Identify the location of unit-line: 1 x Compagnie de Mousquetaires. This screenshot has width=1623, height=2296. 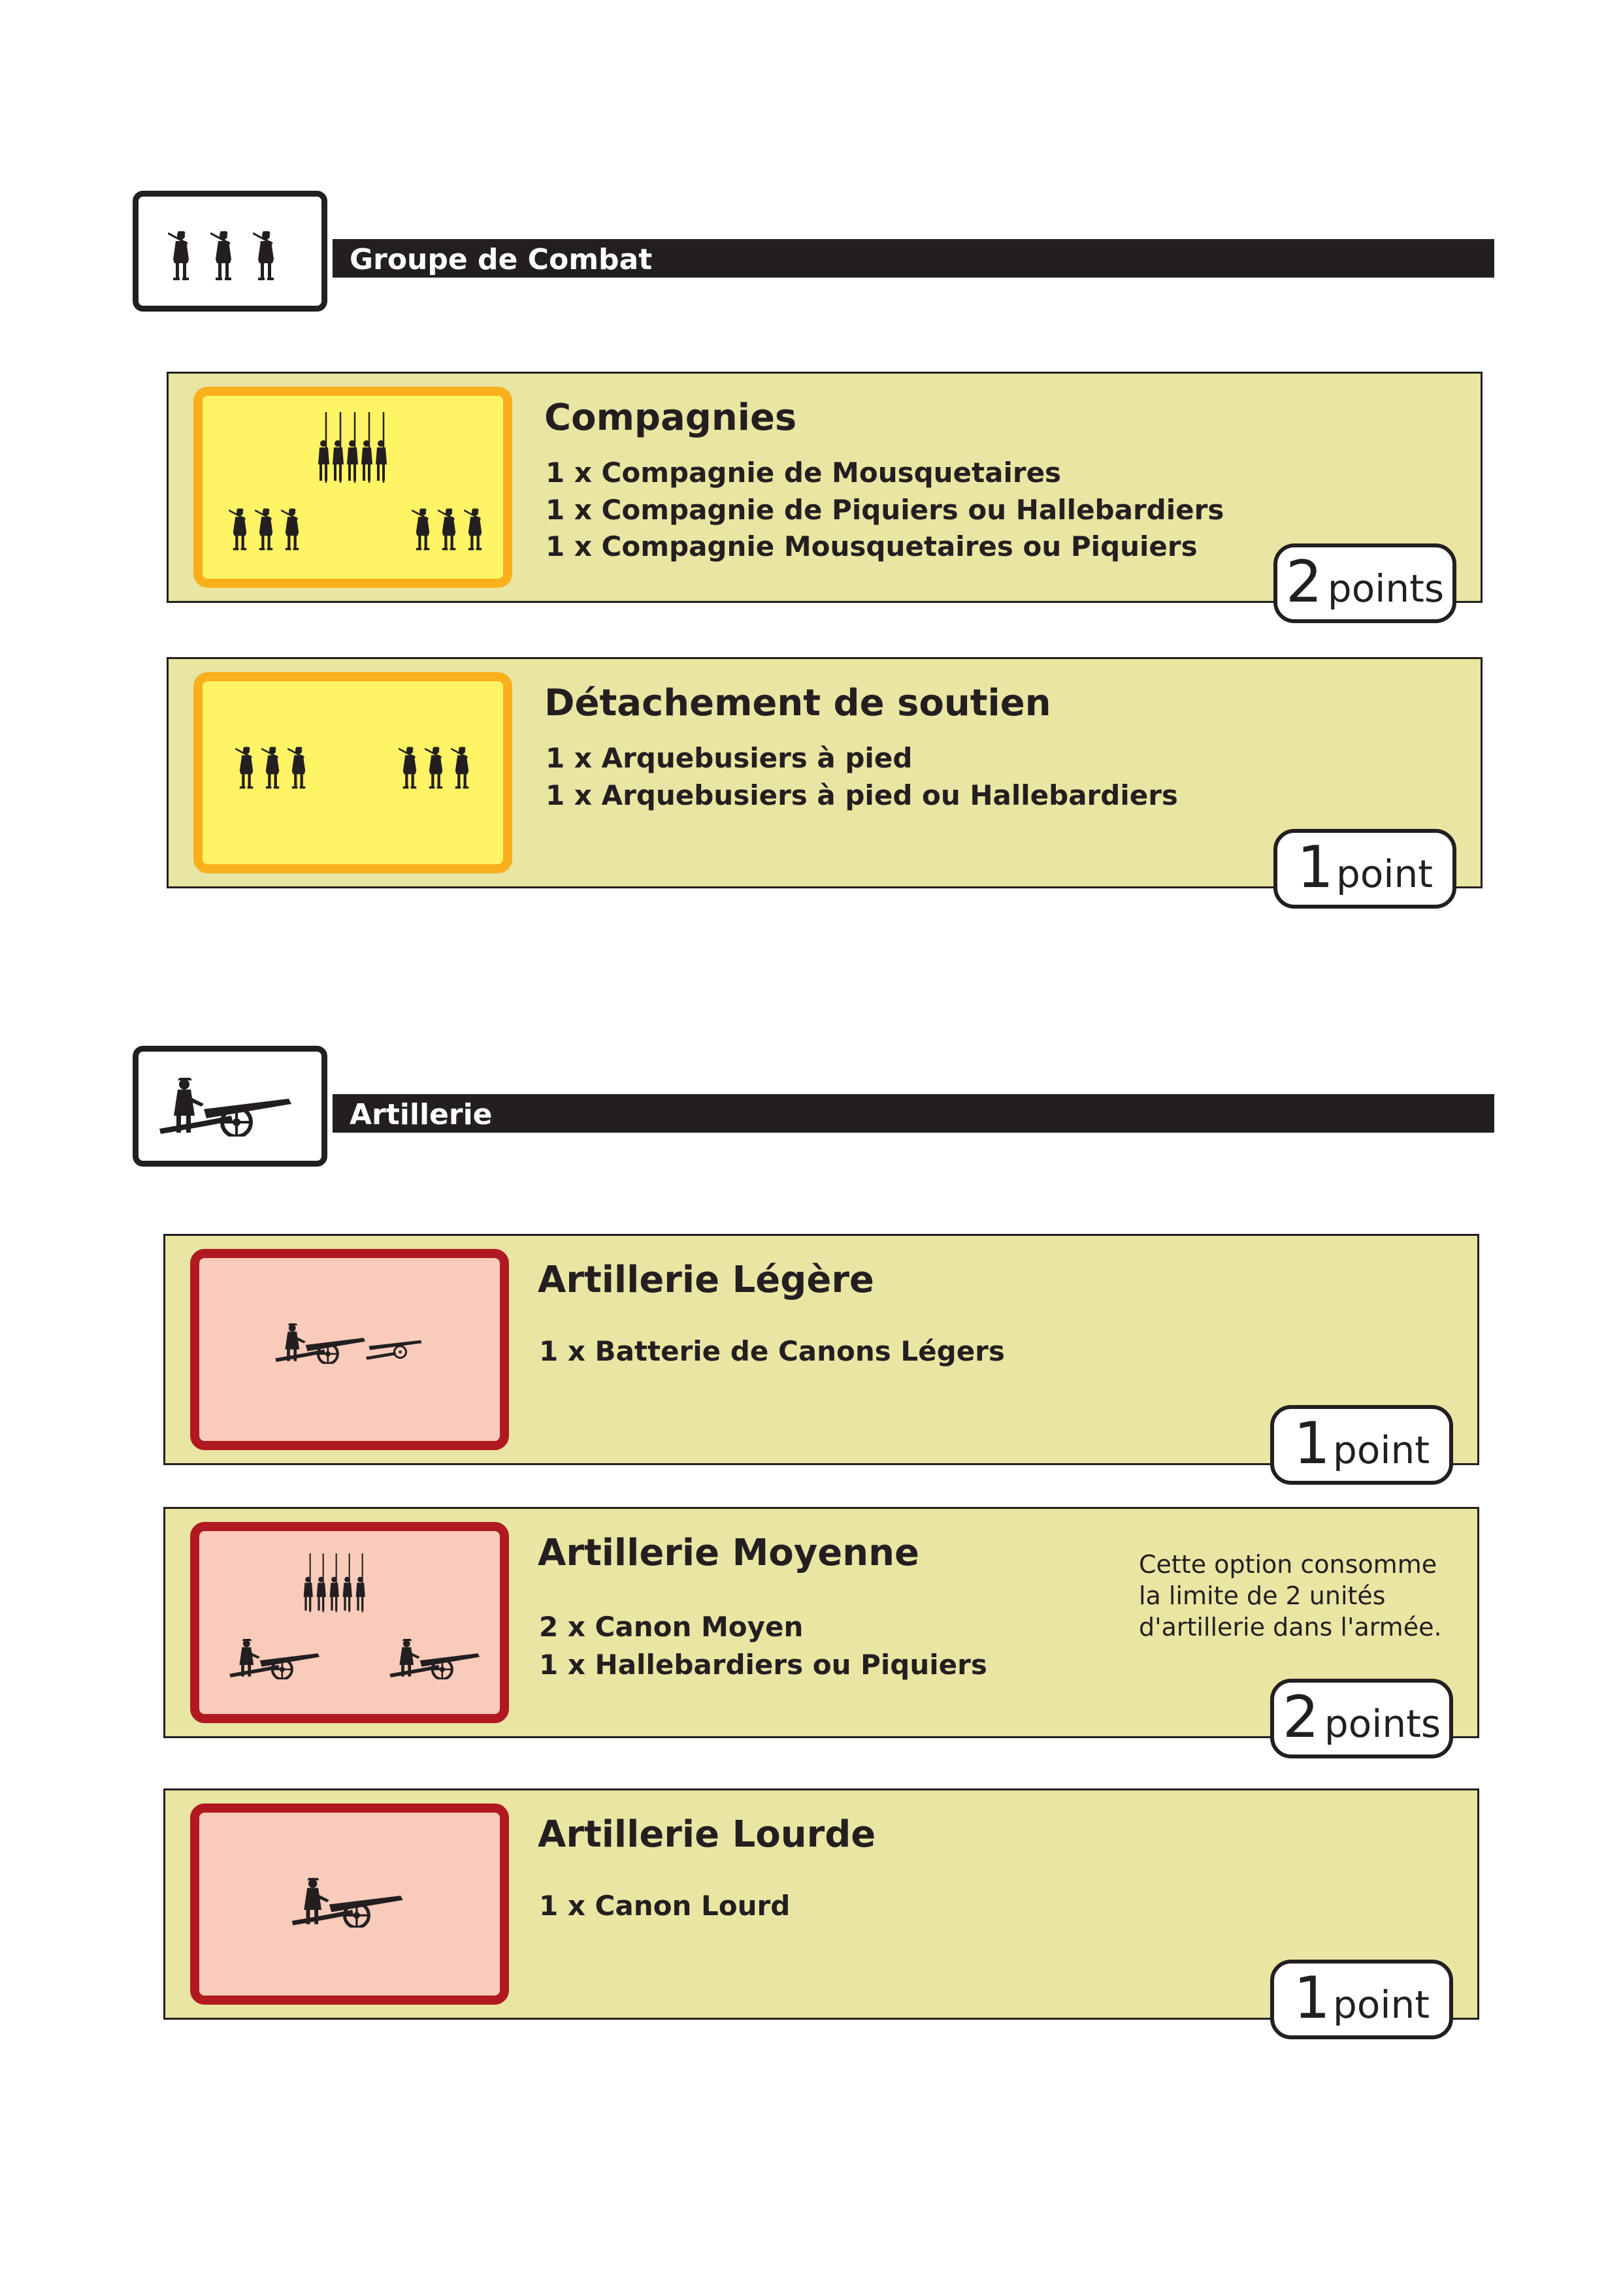
(804, 473).